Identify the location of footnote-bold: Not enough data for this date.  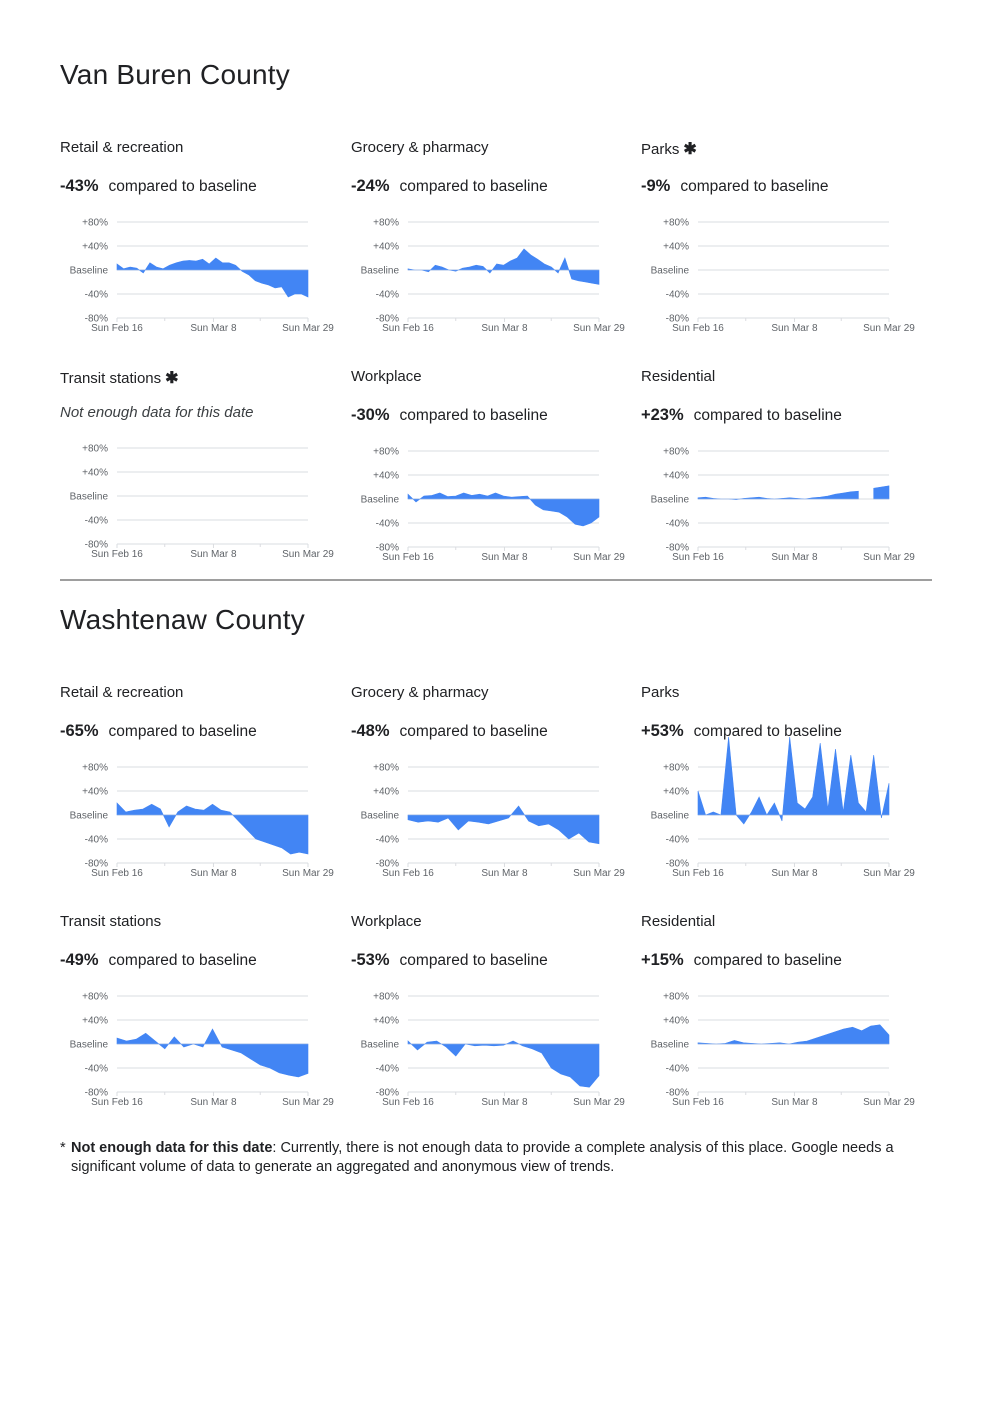
(172, 1148).